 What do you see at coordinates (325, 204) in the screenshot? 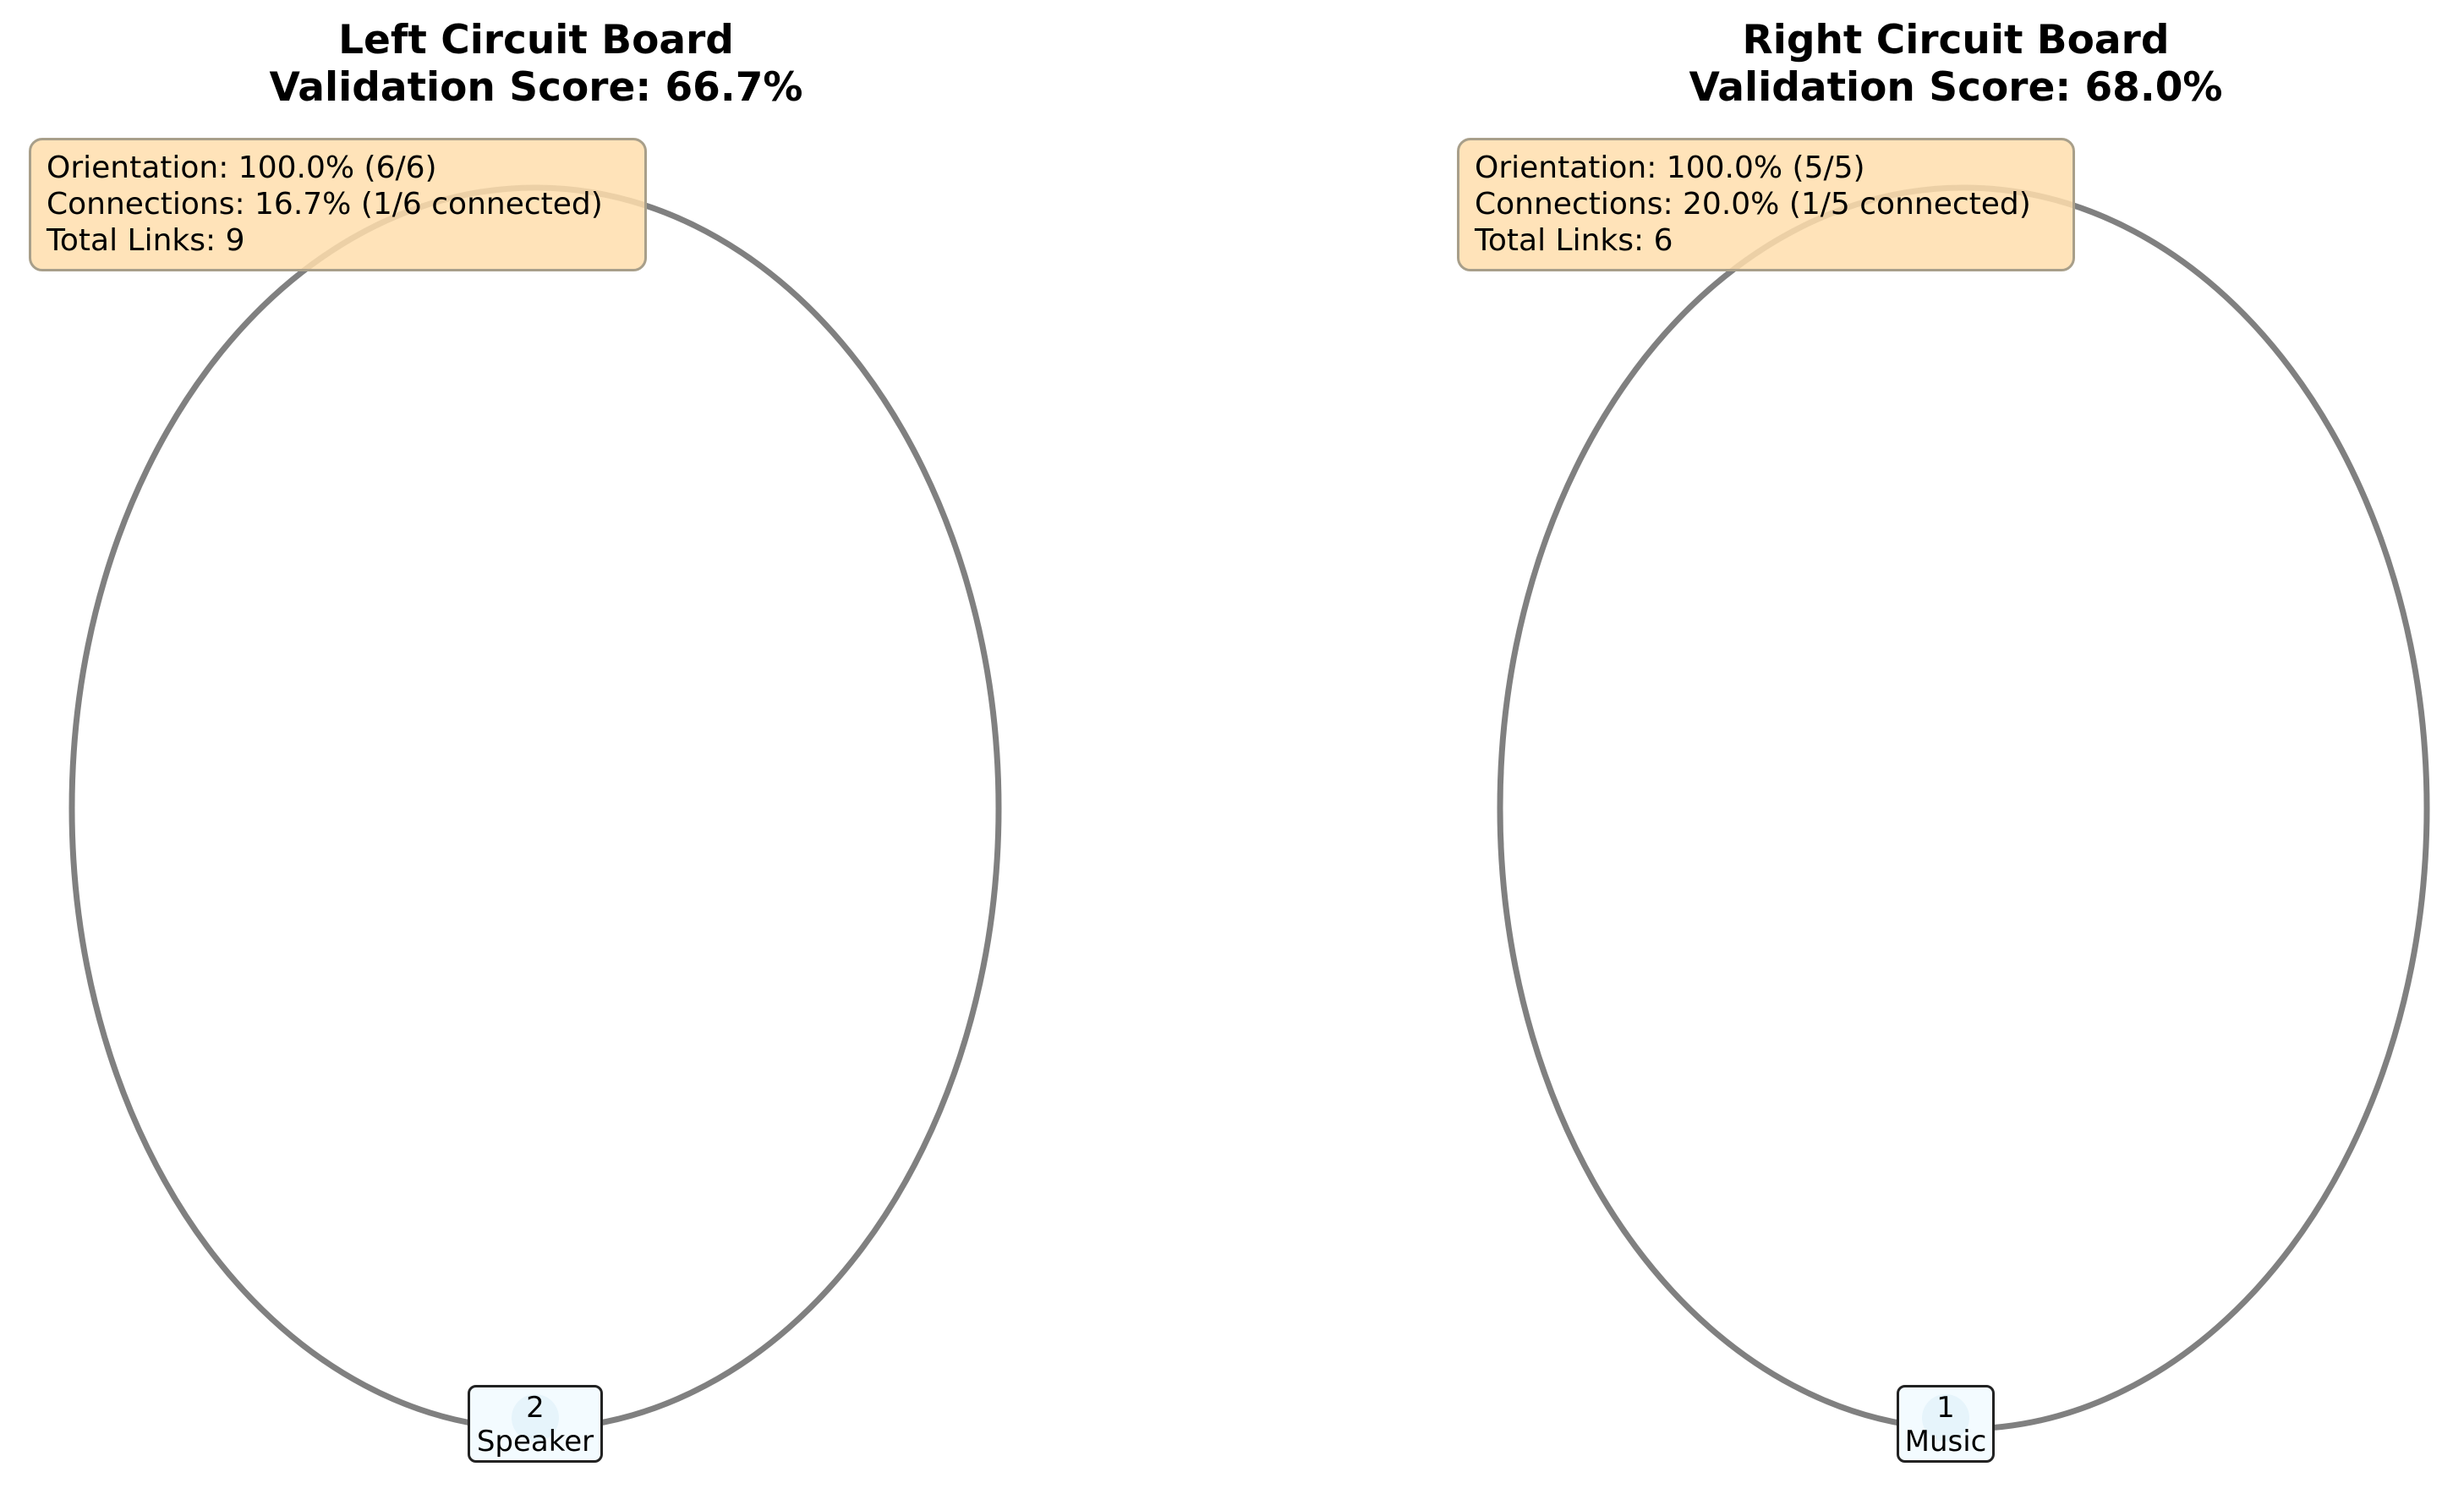
I see `left-connections-stat: Connections: 16.7% (1/6 connected)` at bounding box center [325, 204].